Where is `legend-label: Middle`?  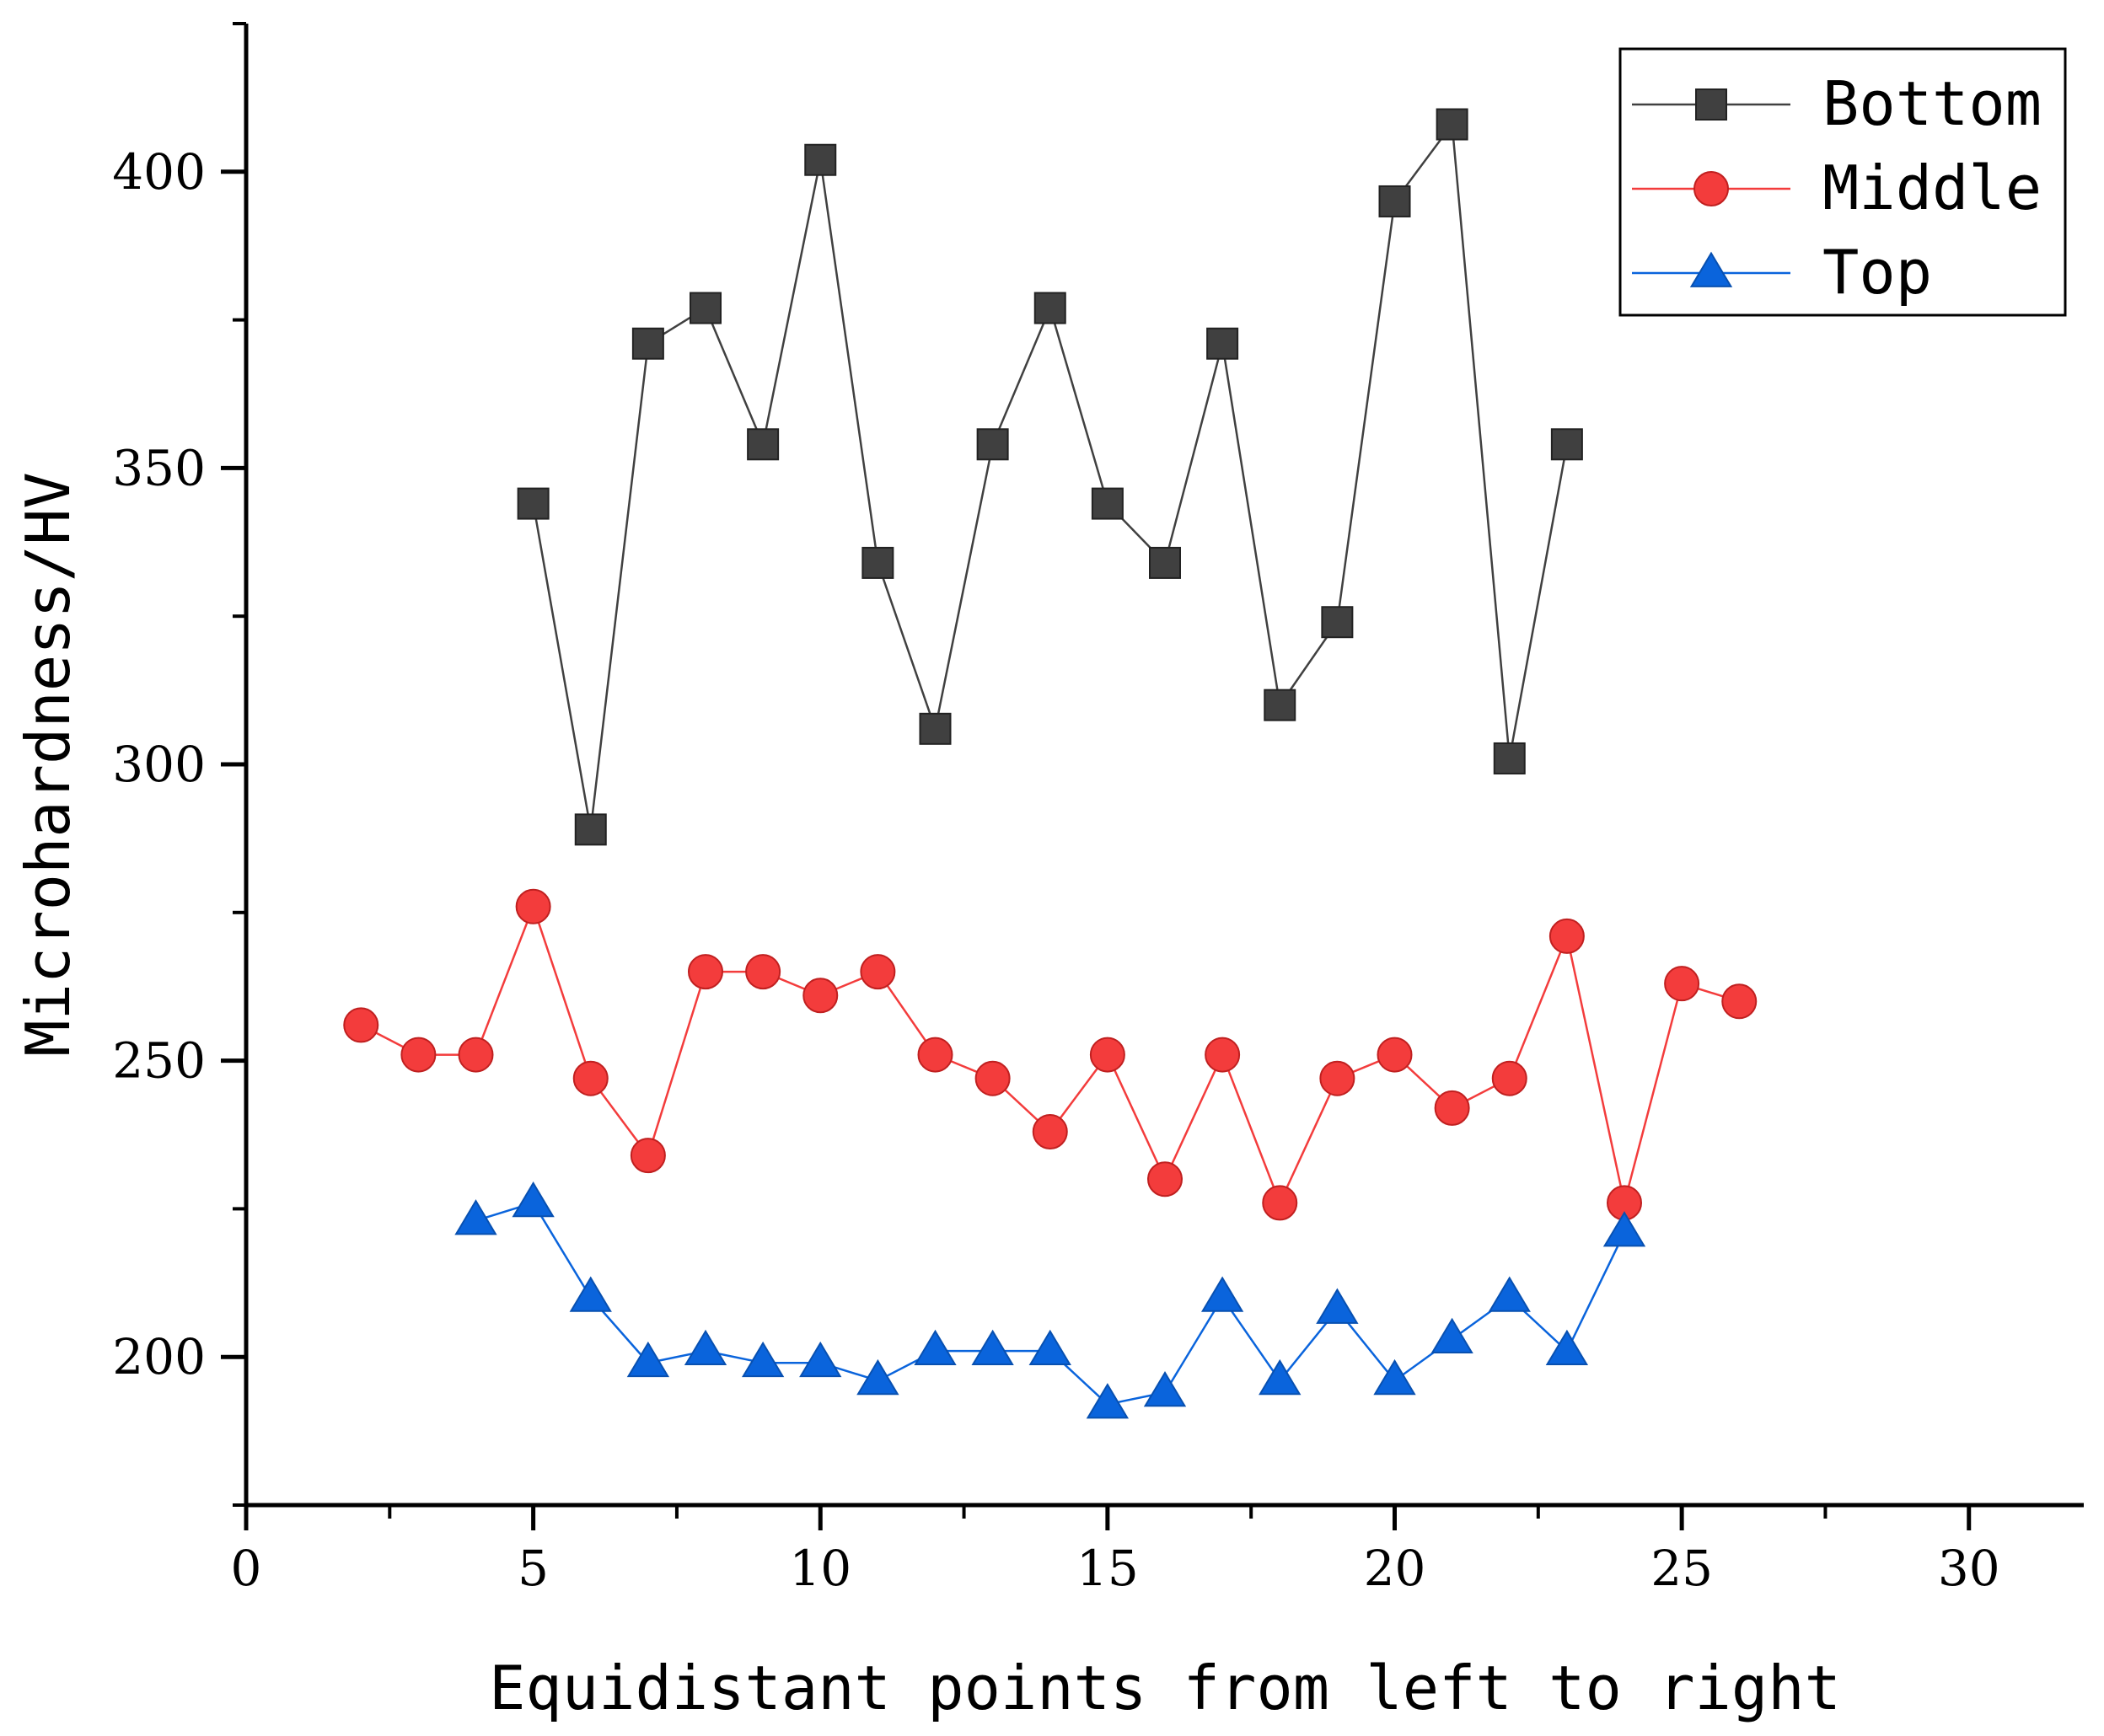 legend-label: Middle is located at coordinates (1932, 188).